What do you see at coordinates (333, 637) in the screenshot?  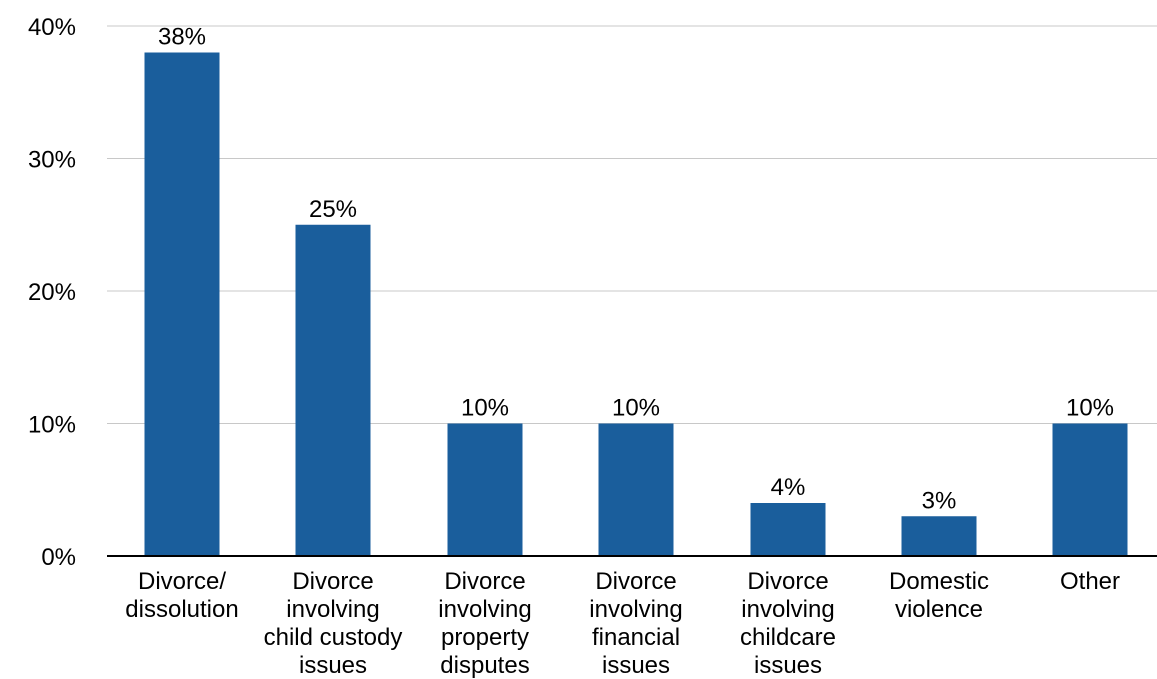 I see `x-category-label-line: child custody` at bounding box center [333, 637].